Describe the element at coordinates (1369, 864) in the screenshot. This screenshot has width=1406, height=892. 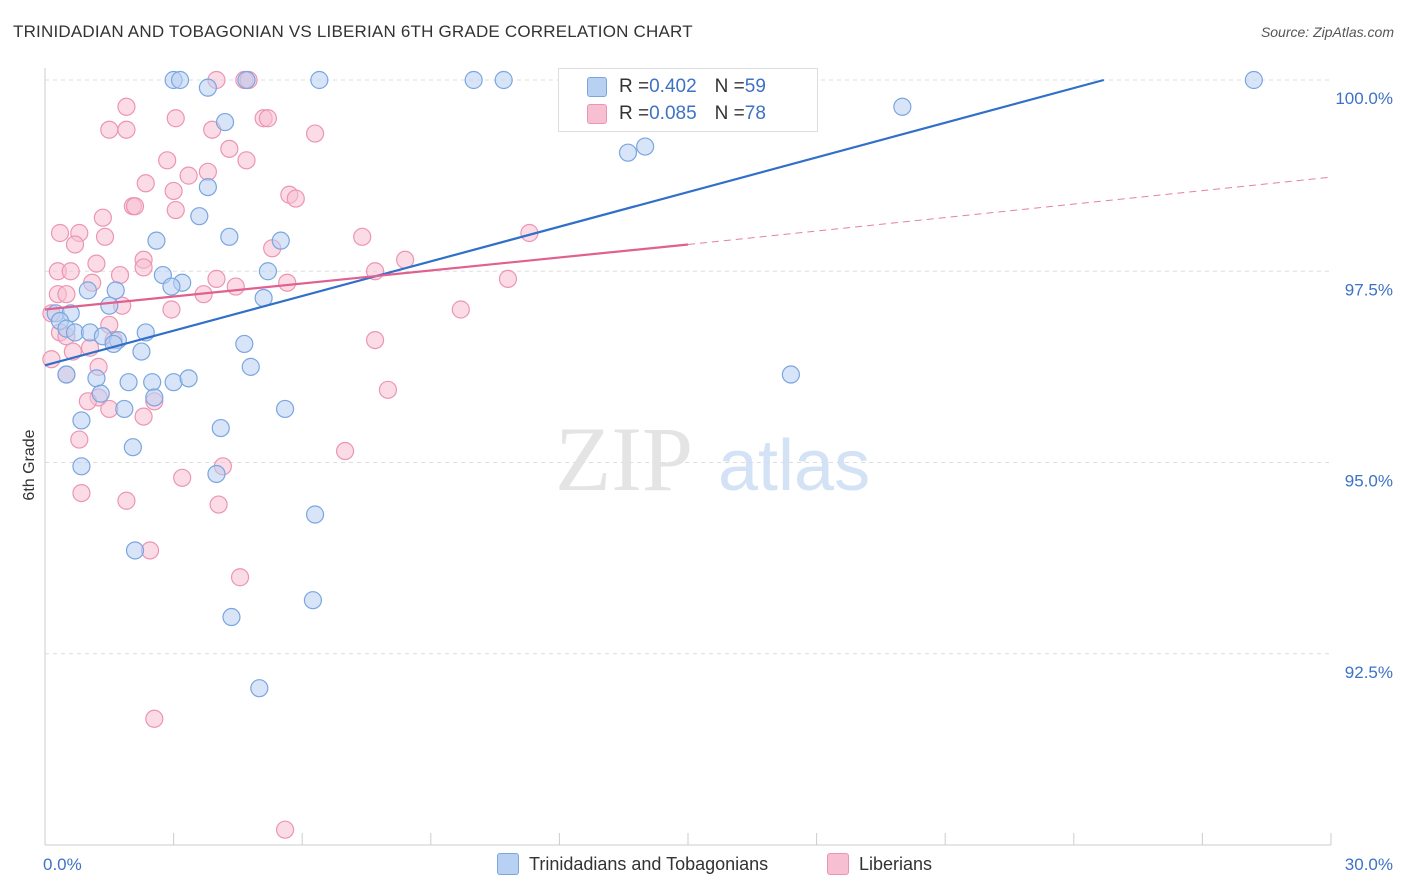
I see `x-tick-label: 30.0%` at that location.